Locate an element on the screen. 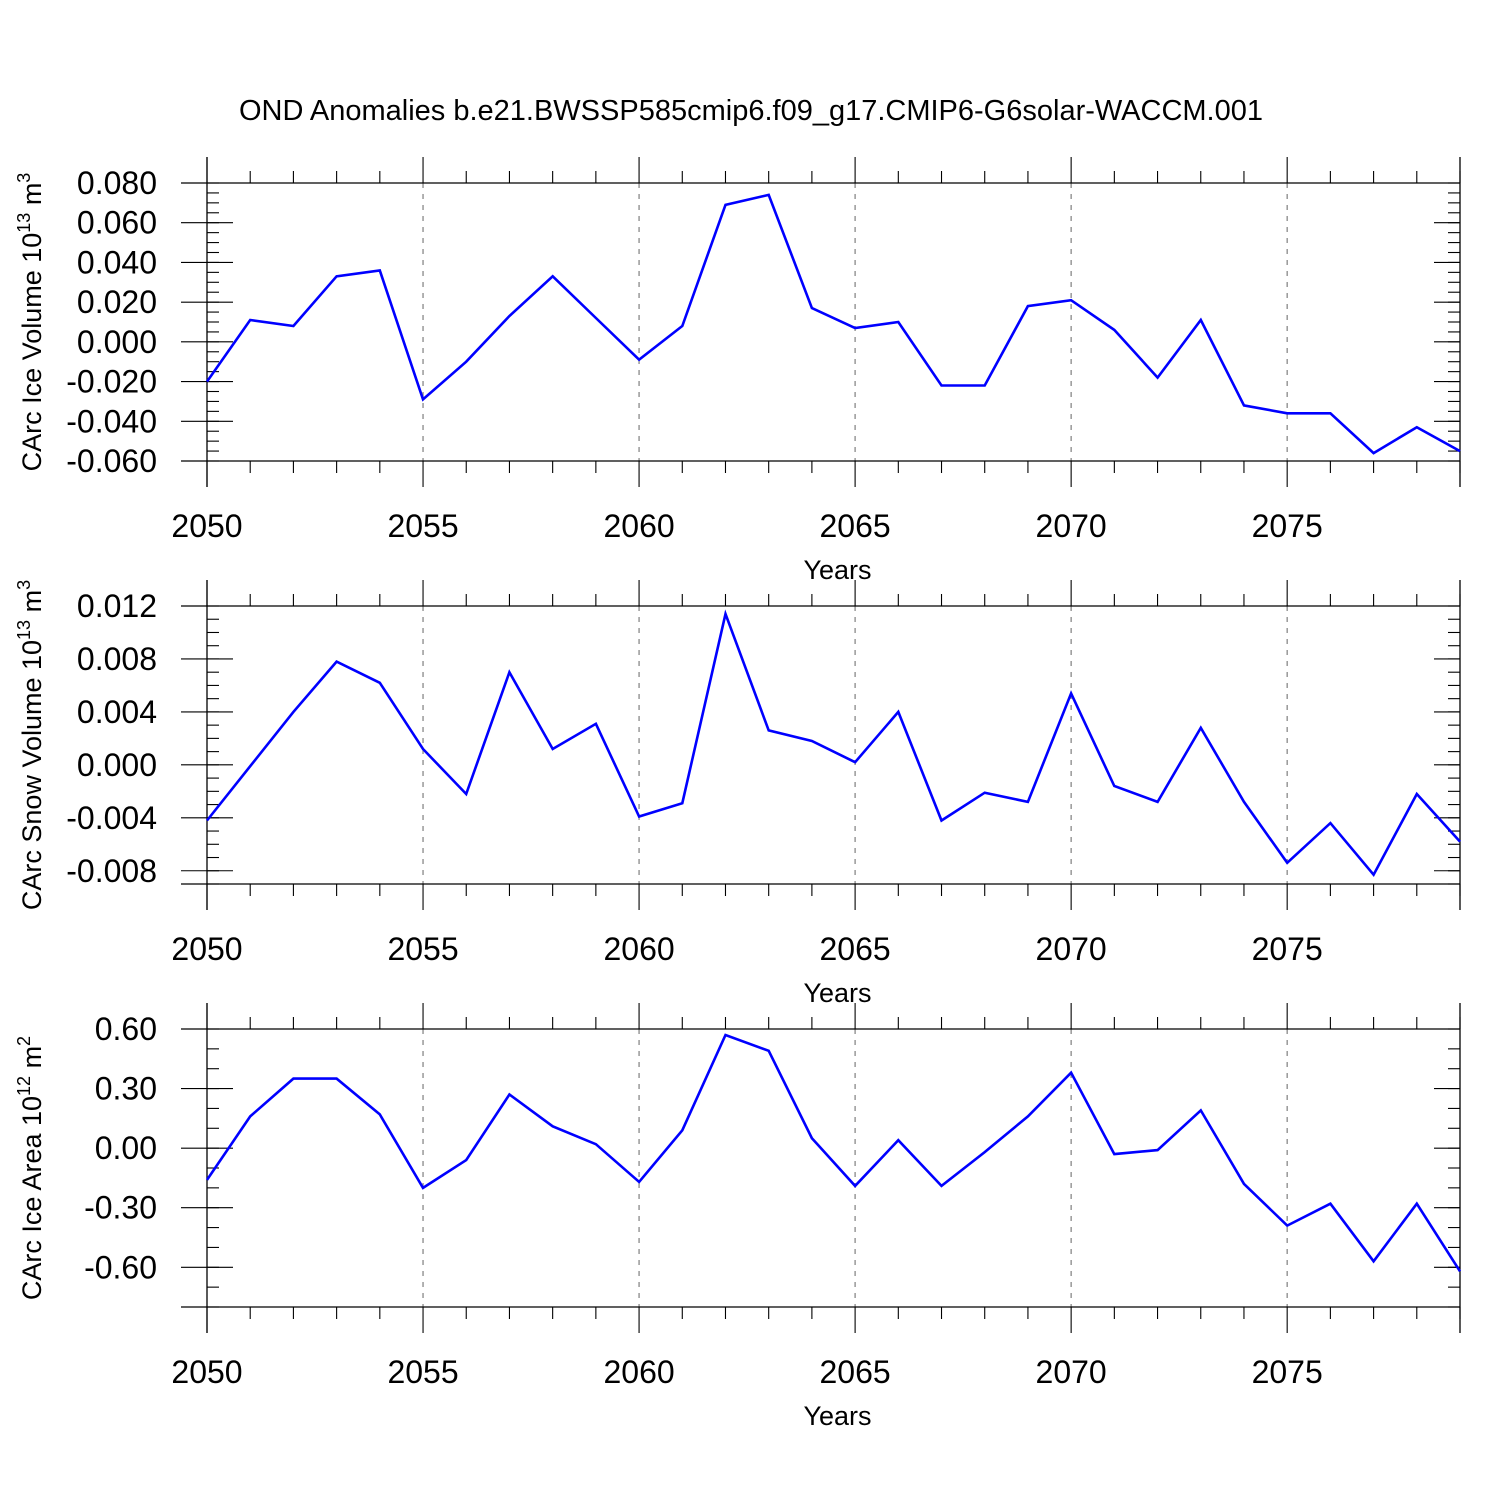 Image resolution: width=1500 pixels, height=1500 pixels. y-tick-label: 0.00 is located at coordinates (126, 1148).